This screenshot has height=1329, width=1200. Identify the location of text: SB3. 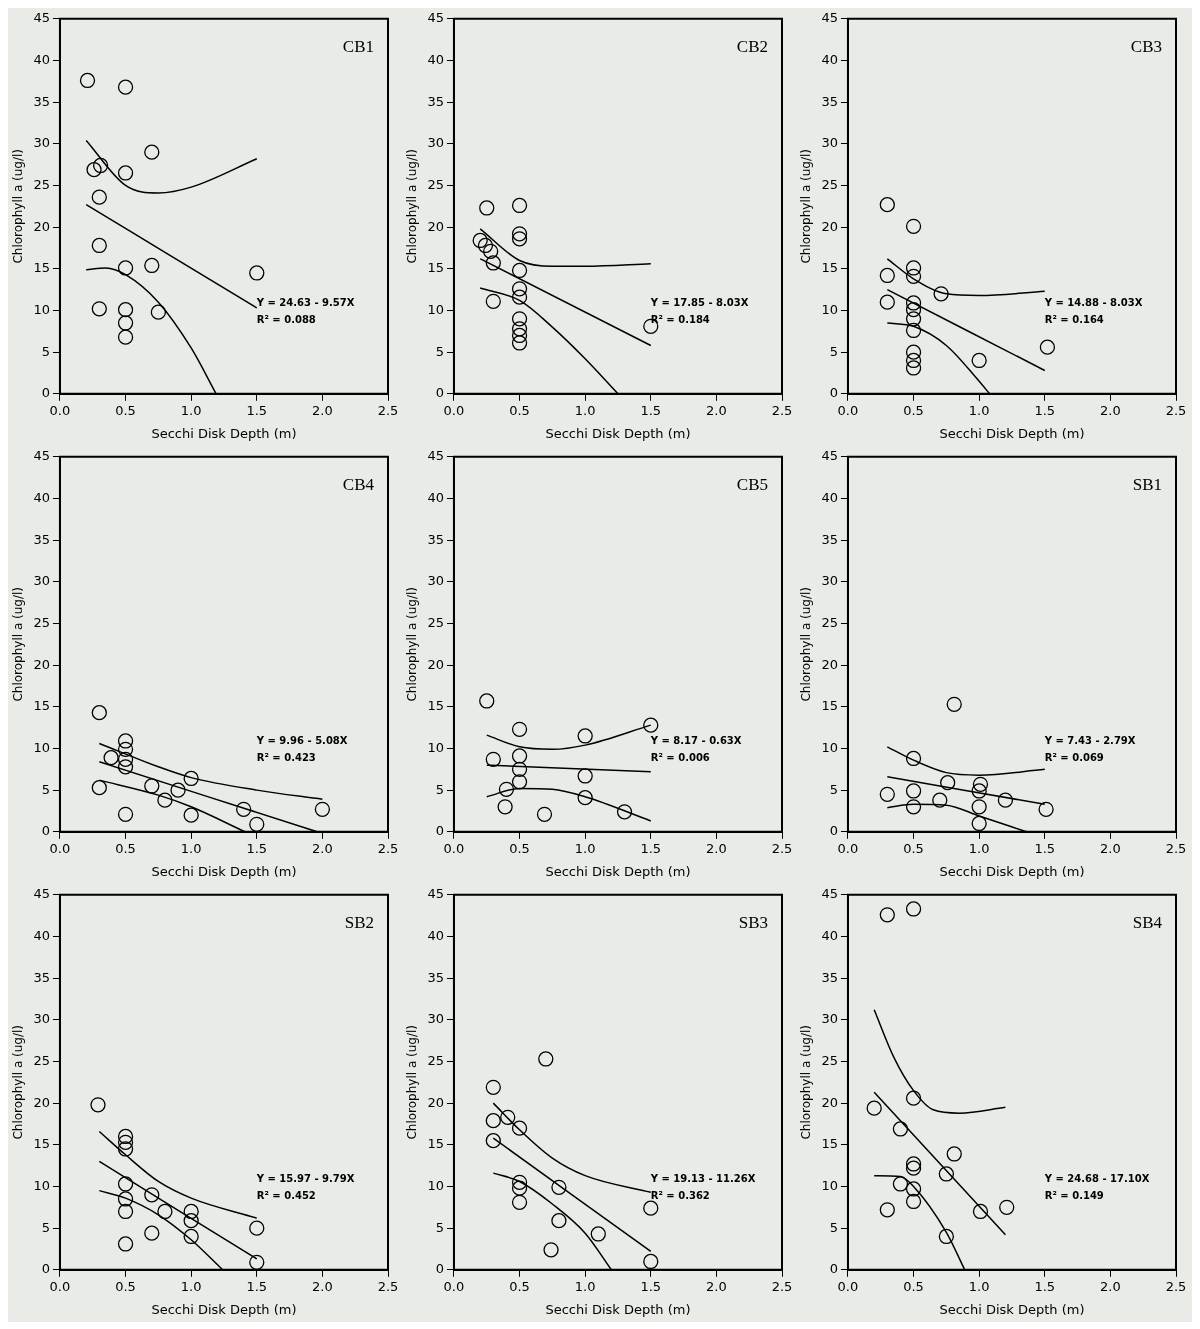
(753, 922).